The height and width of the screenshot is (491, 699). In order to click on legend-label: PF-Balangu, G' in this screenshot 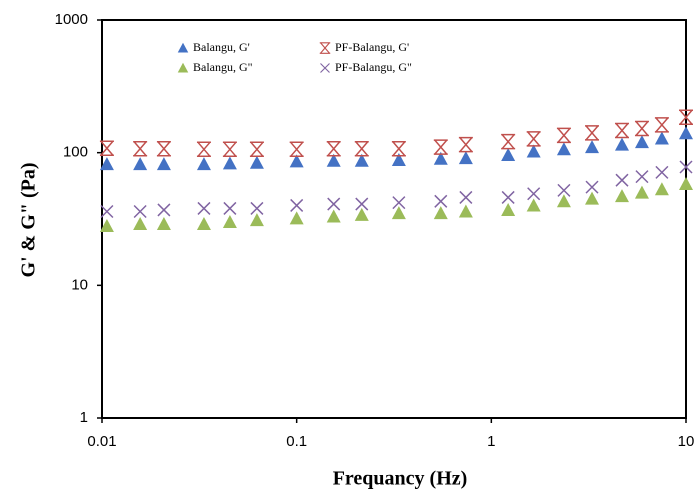, I will do `click(372, 47)`.